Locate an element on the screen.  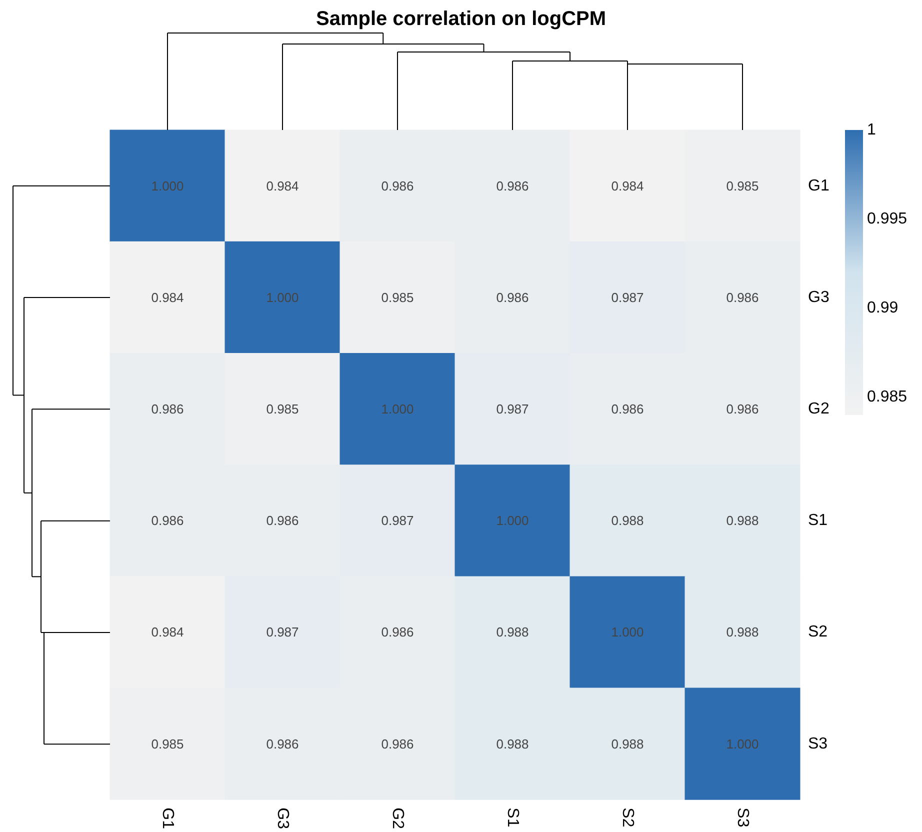
x-tick-label: S1 is located at coordinates (512, 818).